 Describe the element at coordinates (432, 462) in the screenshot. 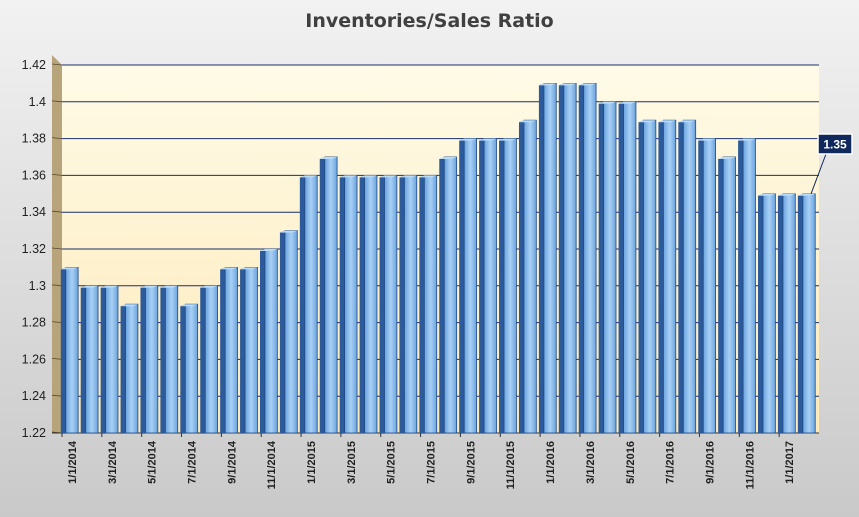

I see `x-tick-label: 7/1/2015` at that location.